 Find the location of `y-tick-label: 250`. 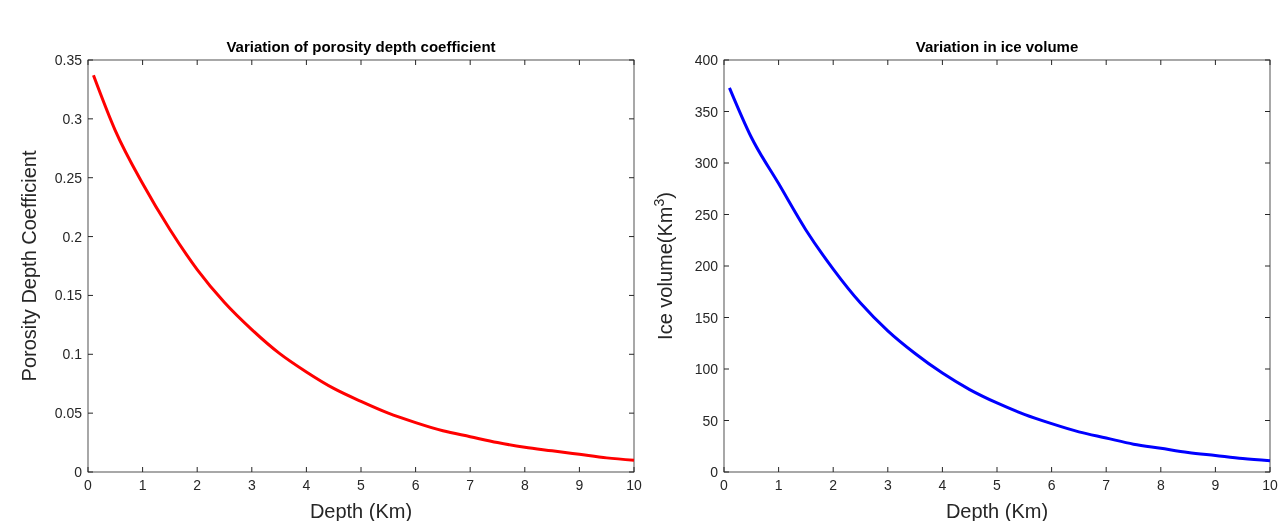

y-tick-label: 250 is located at coordinates (706, 214).